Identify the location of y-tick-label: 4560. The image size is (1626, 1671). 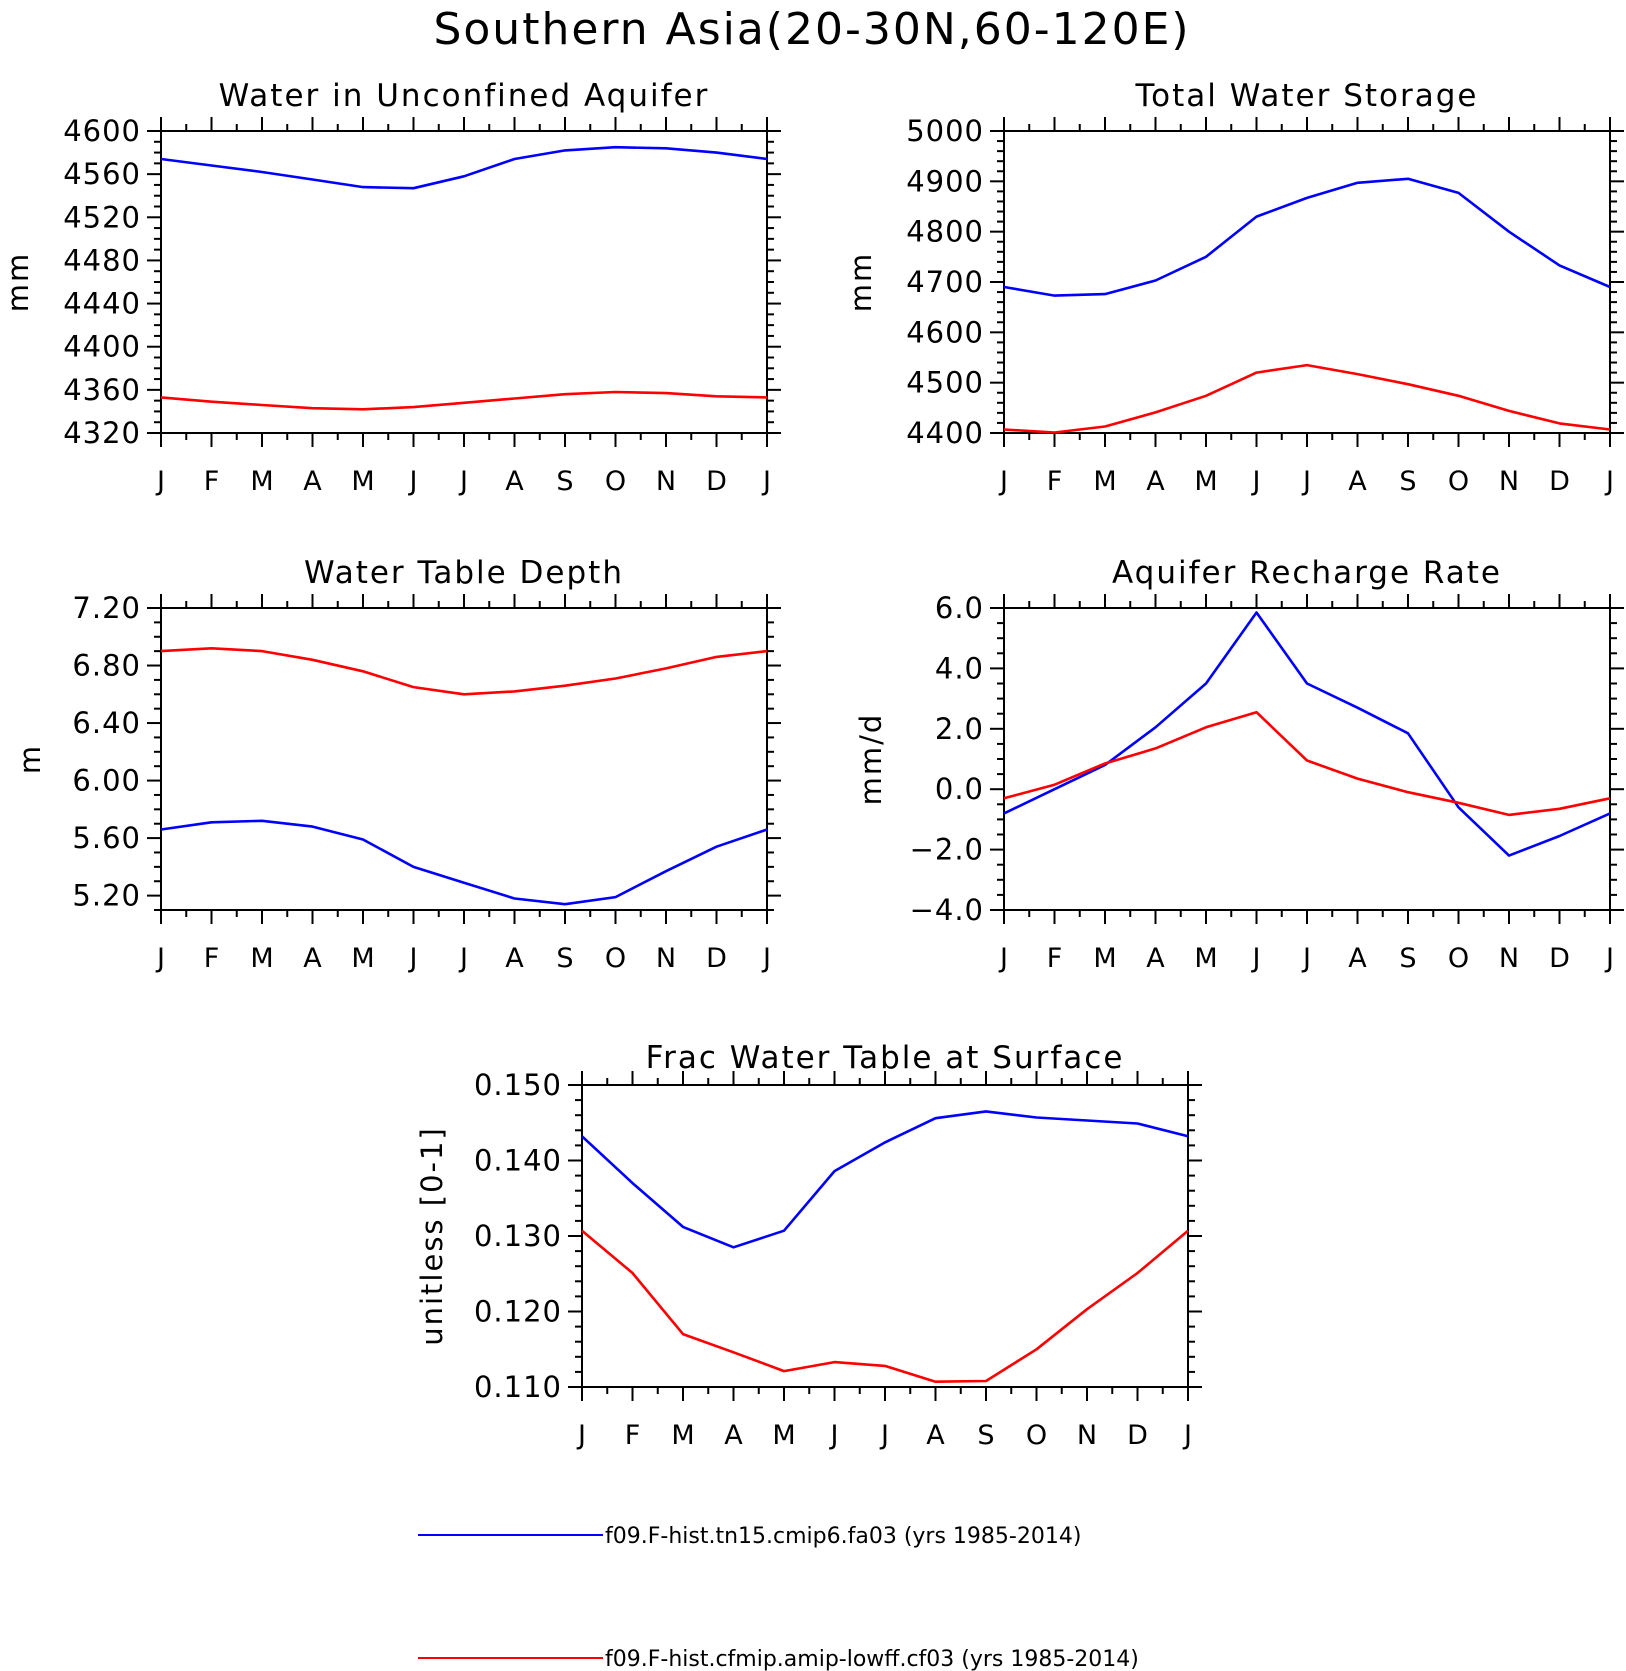
(102, 174).